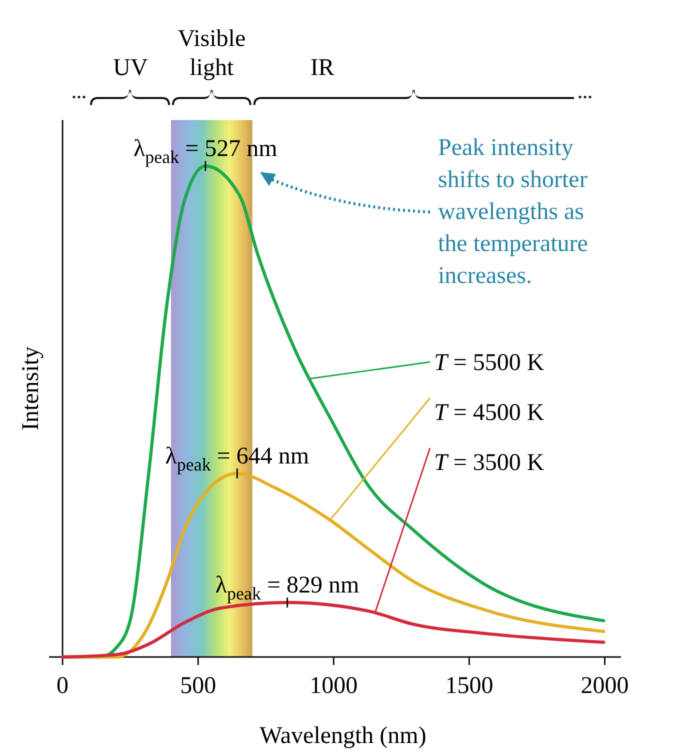 The height and width of the screenshot is (752, 686). What do you see at coordinates (513, 212) in the screenshot?
I see `annotation: Peak intensity shifts to shorter wavelengths as the temperature increases.` at bounding box center [513, 212].